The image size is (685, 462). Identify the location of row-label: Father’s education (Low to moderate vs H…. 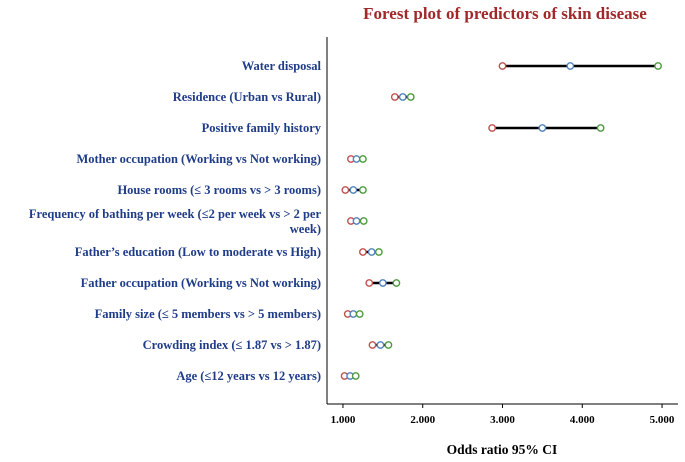
(198, 252).